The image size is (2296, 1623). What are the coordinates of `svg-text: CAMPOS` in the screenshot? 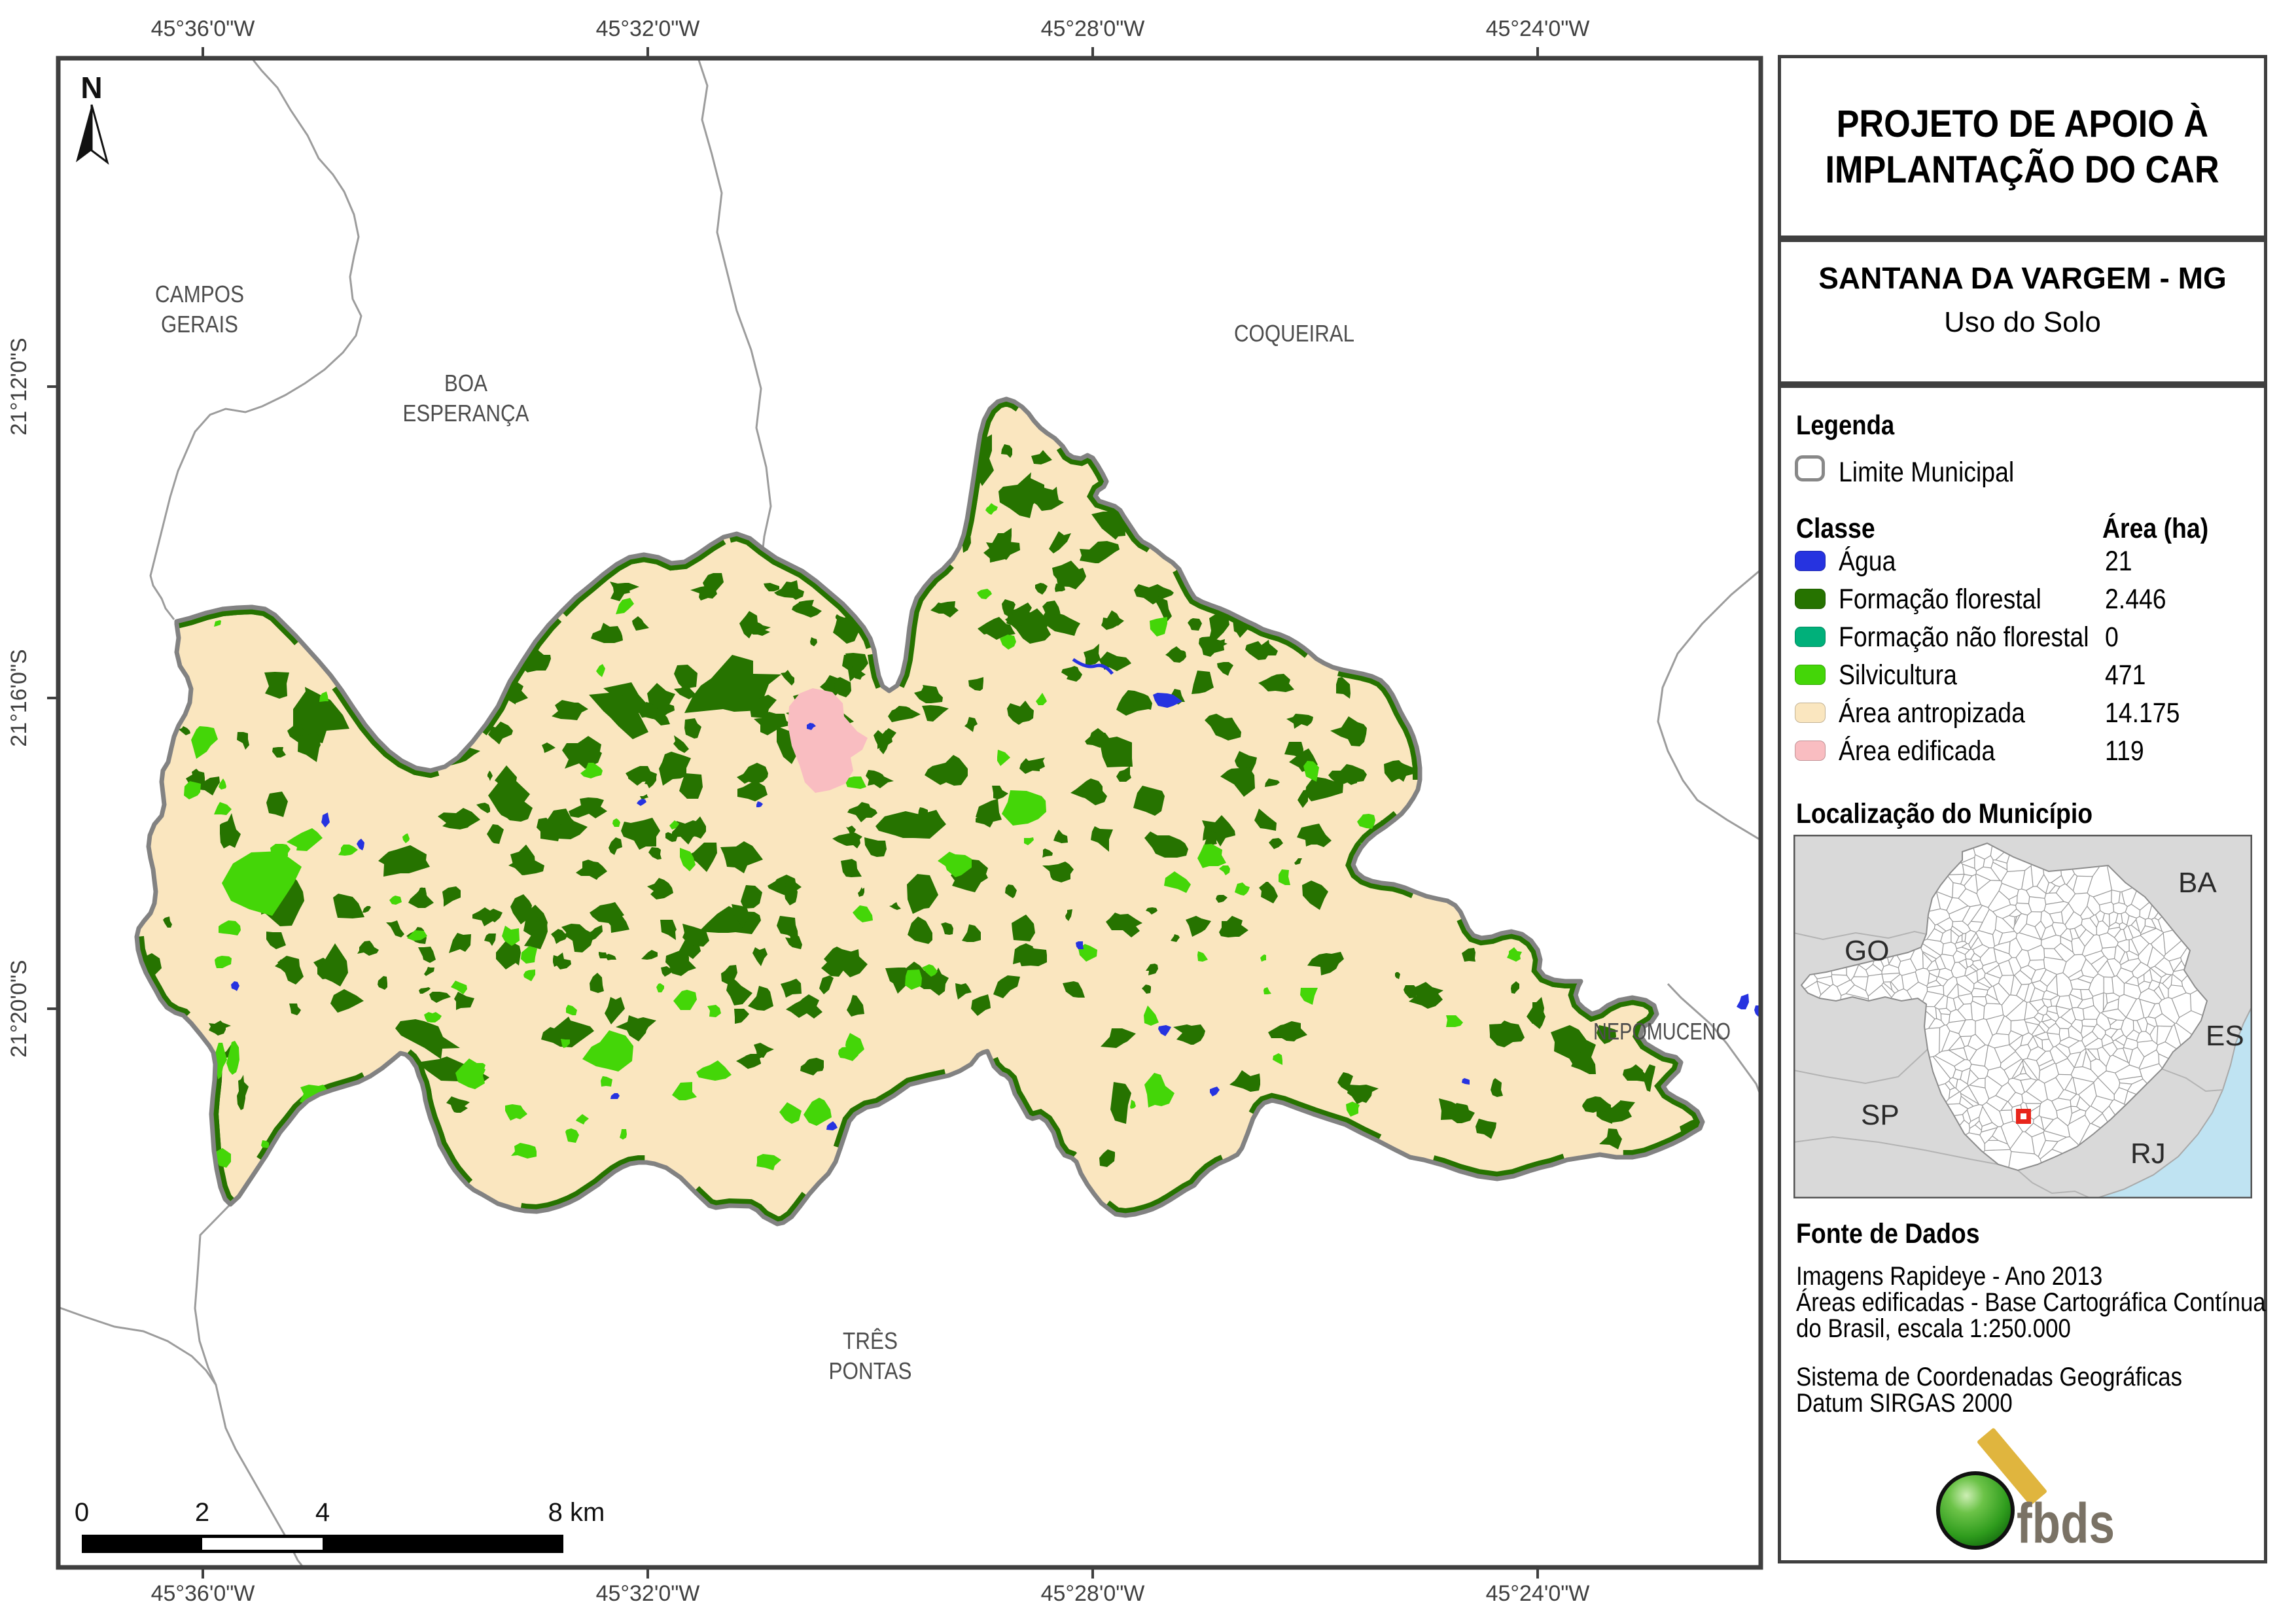 It's located at (200, 294).